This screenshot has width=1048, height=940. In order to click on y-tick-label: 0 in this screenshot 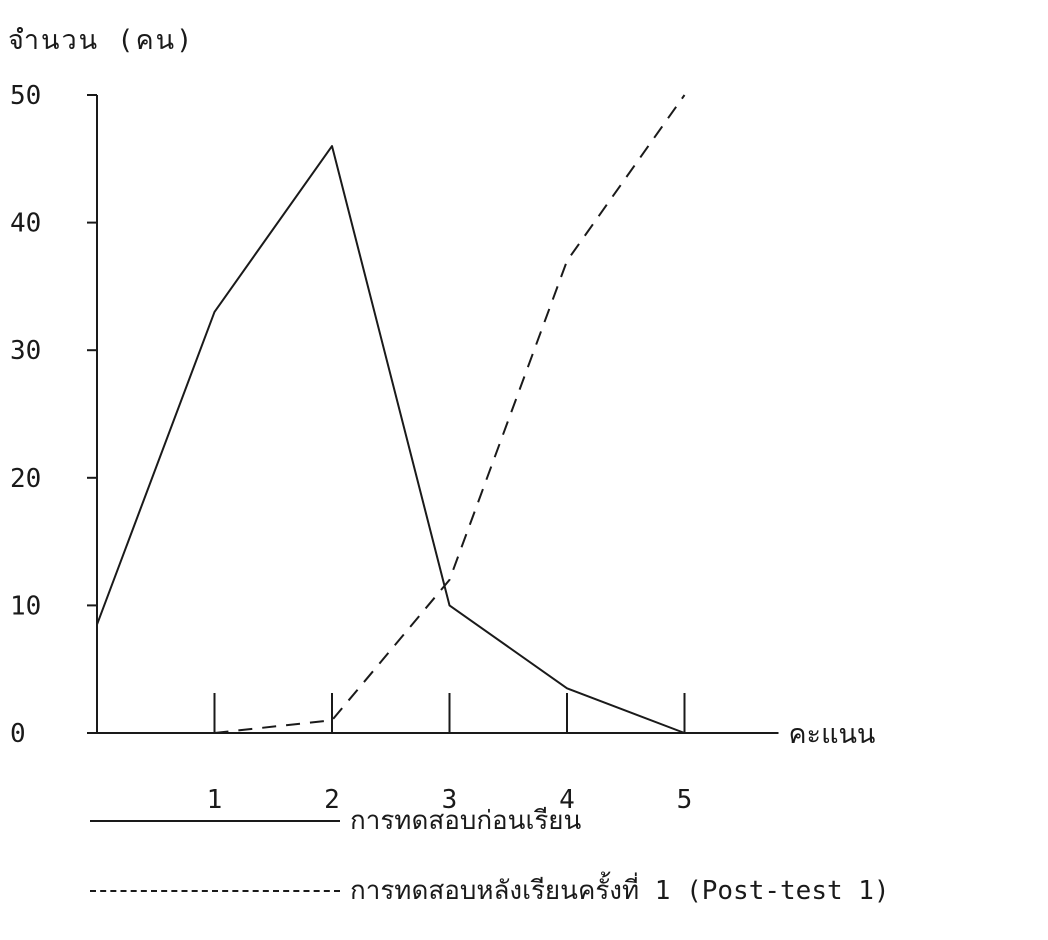, I will do `click(18, 734)`.